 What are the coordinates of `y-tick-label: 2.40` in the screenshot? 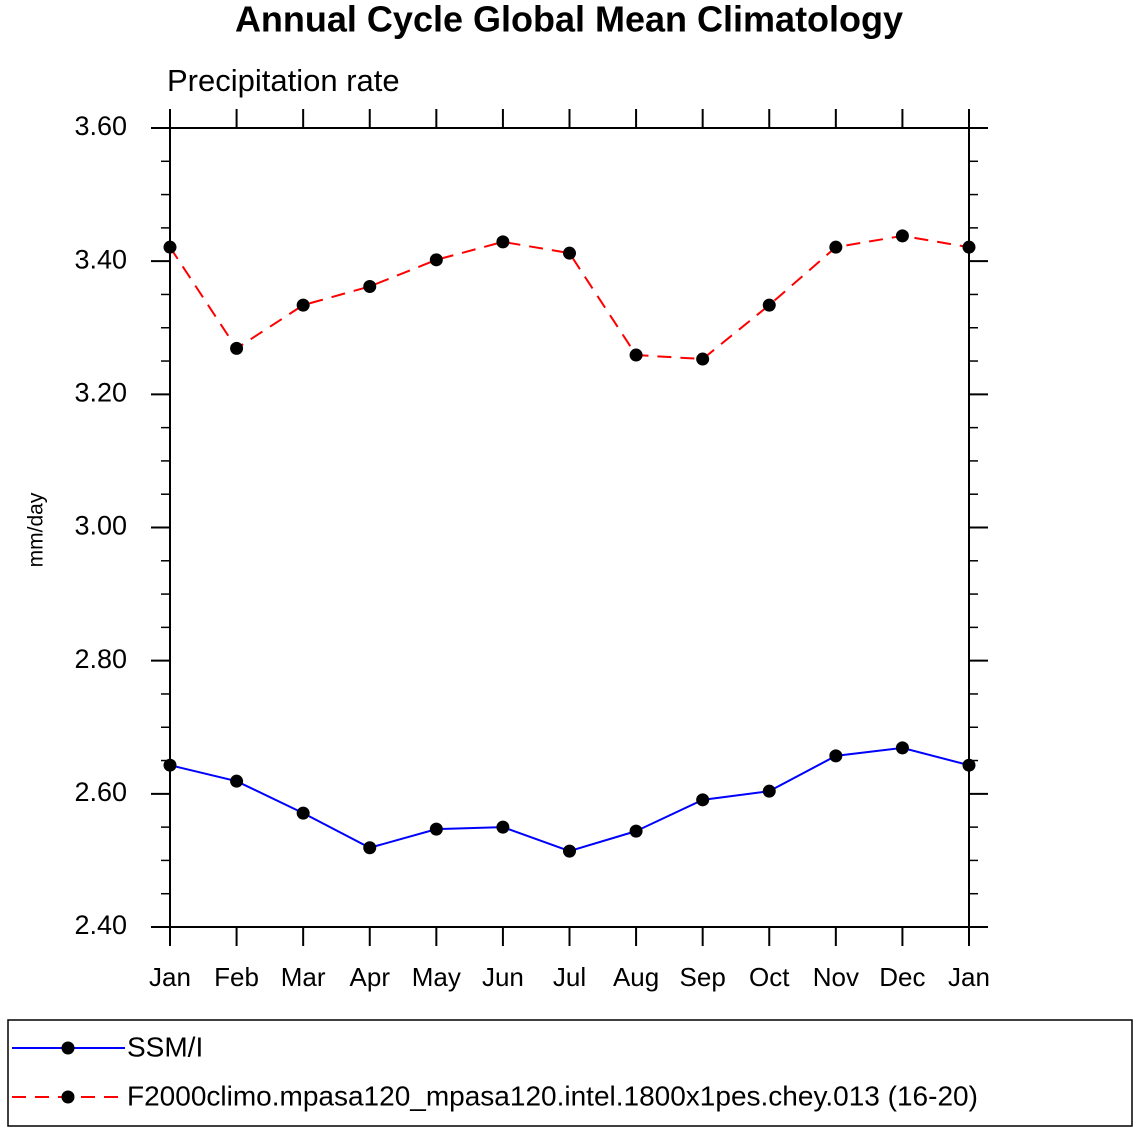 It's located at (100, 925).